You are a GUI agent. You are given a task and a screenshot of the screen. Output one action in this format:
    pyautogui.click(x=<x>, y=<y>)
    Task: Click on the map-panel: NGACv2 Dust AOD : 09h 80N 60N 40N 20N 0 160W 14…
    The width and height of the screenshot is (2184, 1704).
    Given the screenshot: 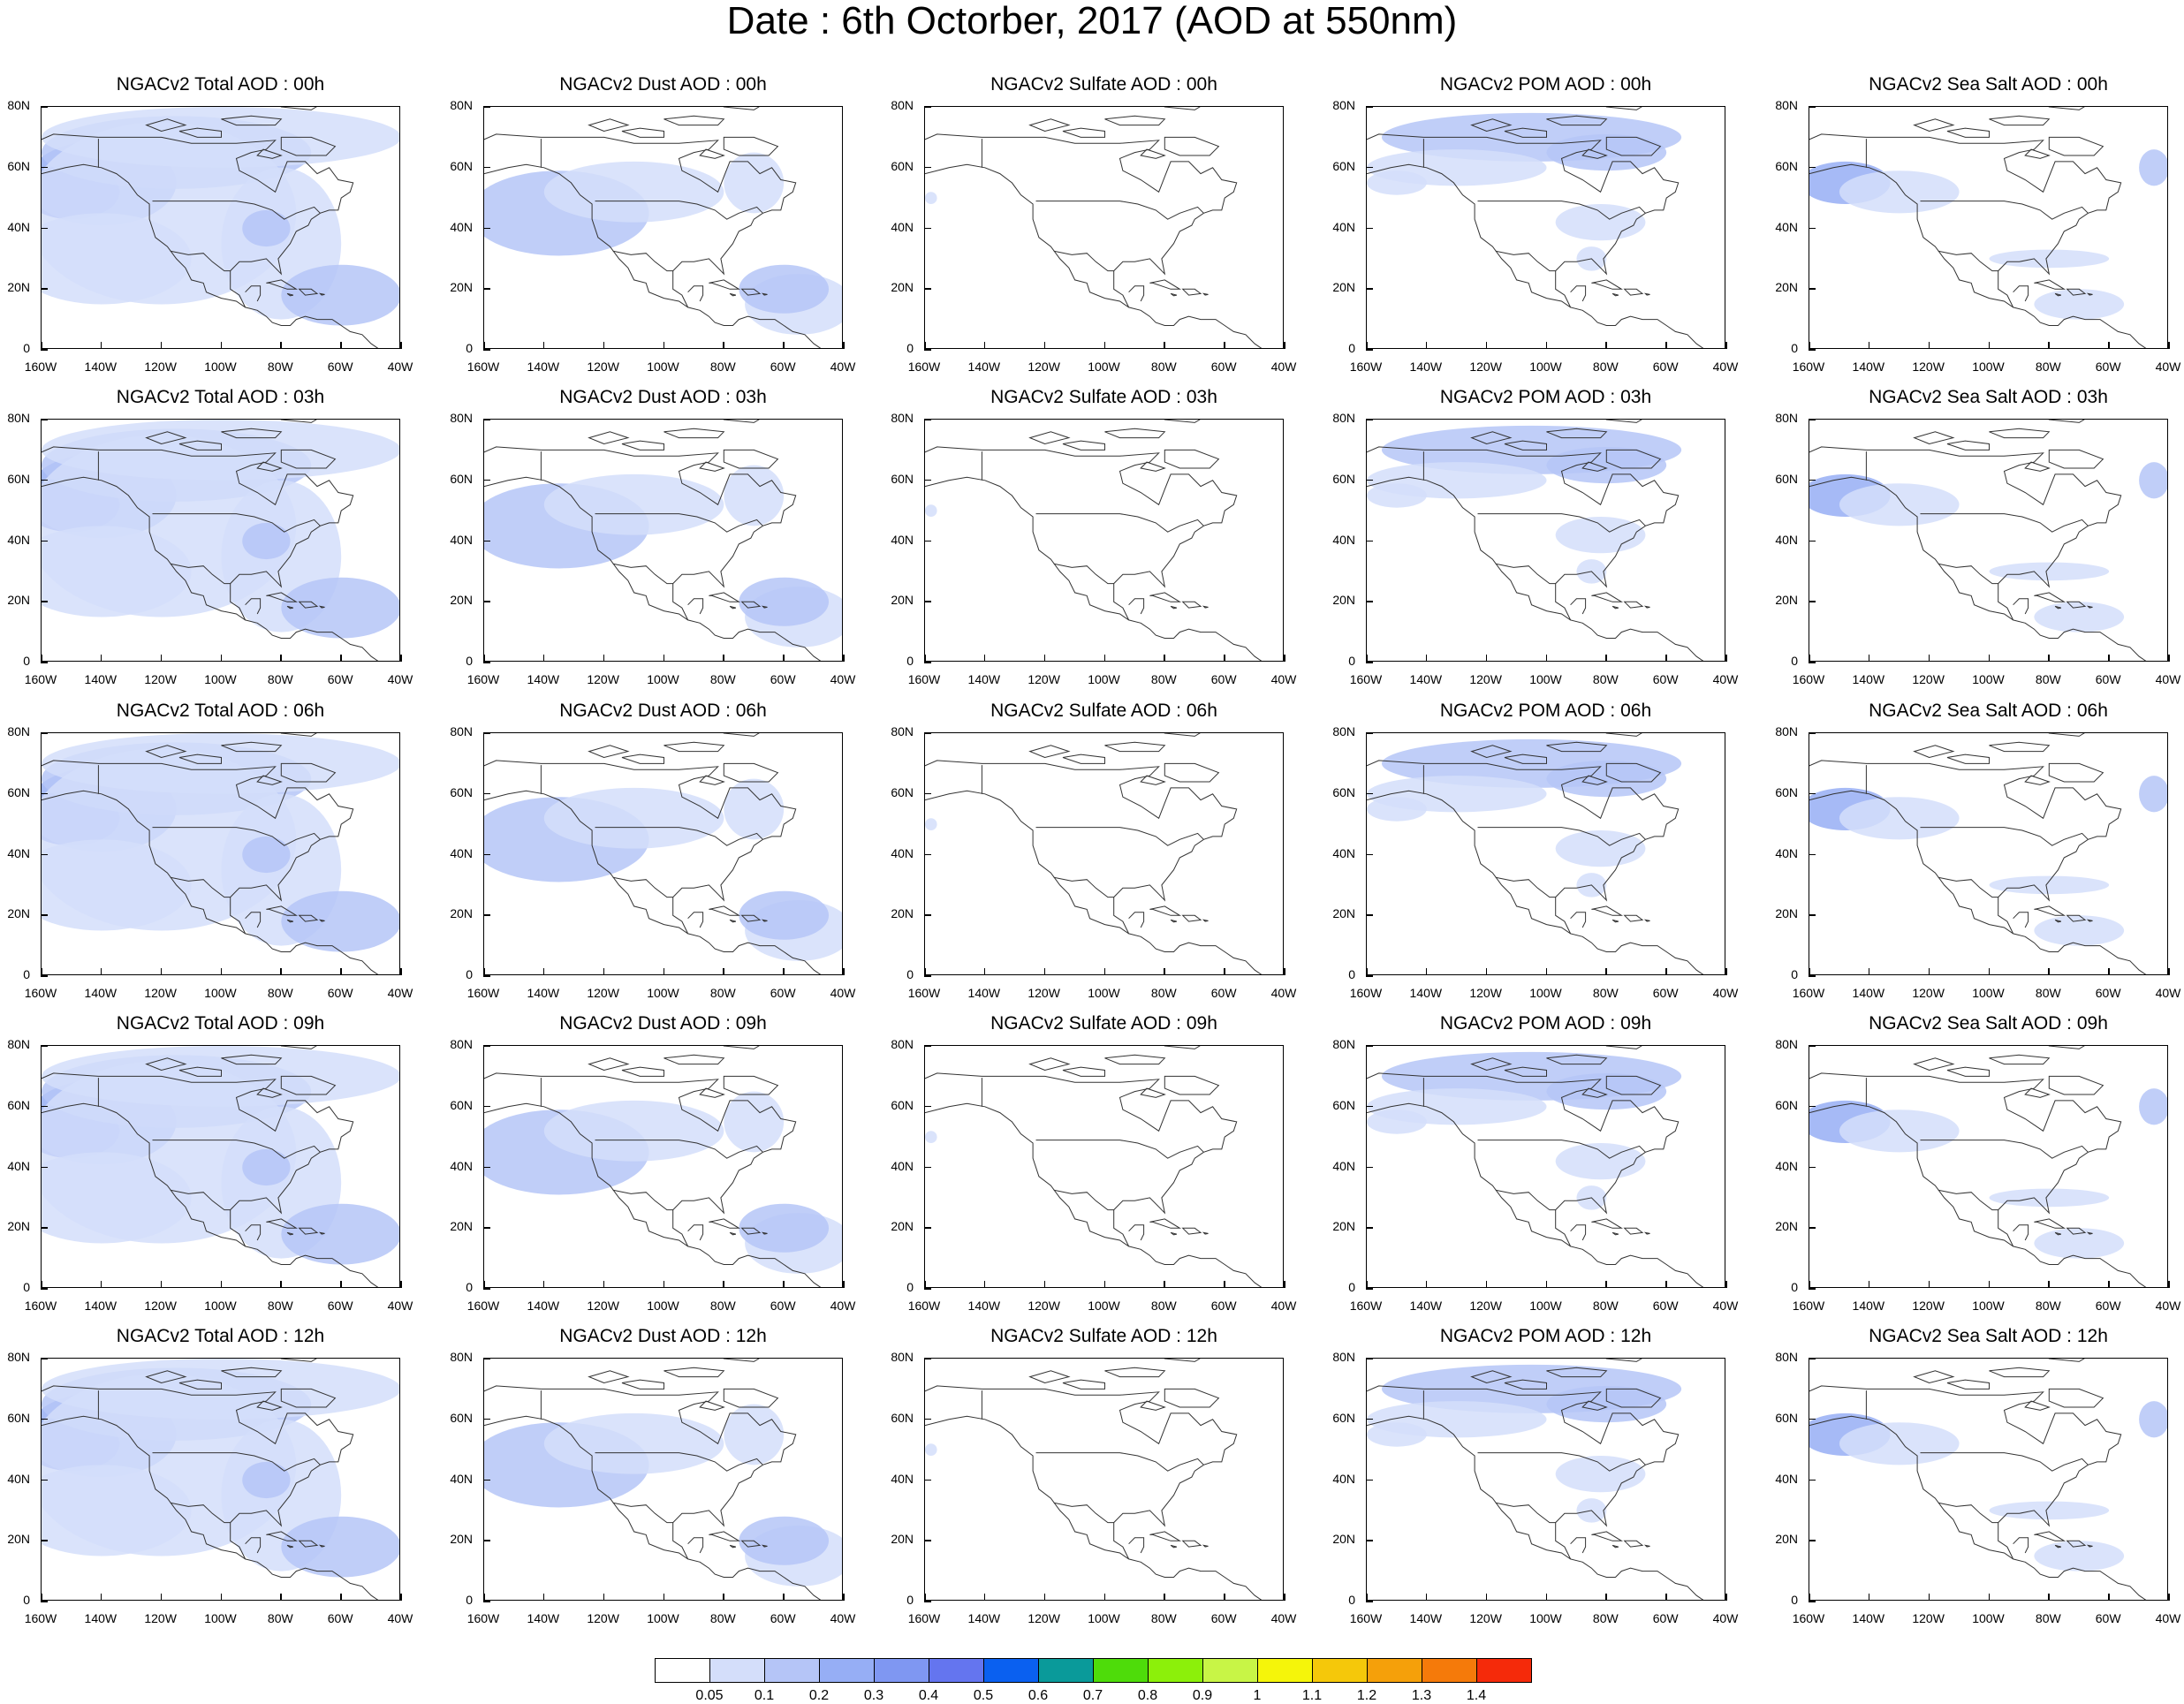 What is the action you would take?
    pyautogui.click(x=652, y=1163)
    